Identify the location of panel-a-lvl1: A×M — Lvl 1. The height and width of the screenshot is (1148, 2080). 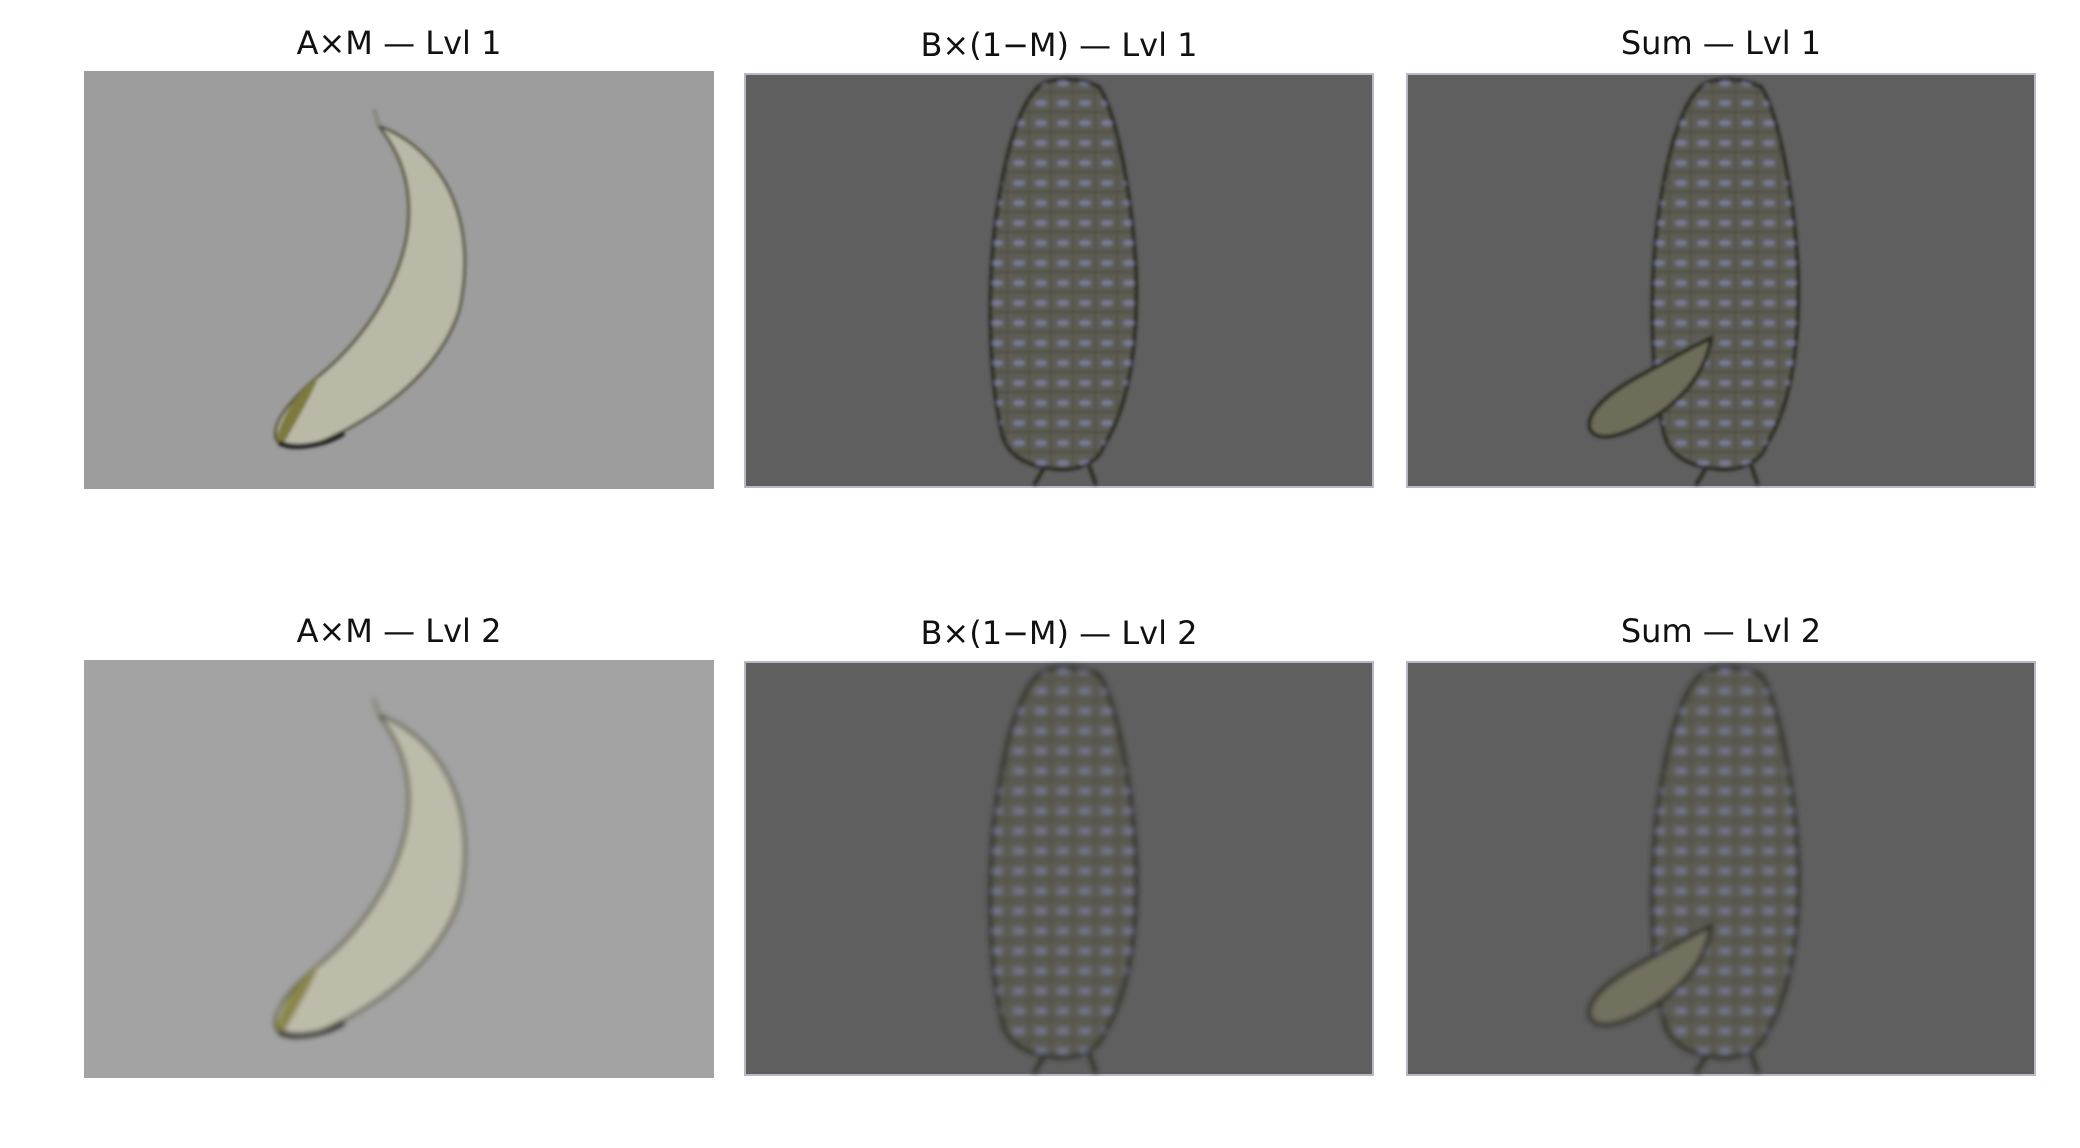
(399, 245).